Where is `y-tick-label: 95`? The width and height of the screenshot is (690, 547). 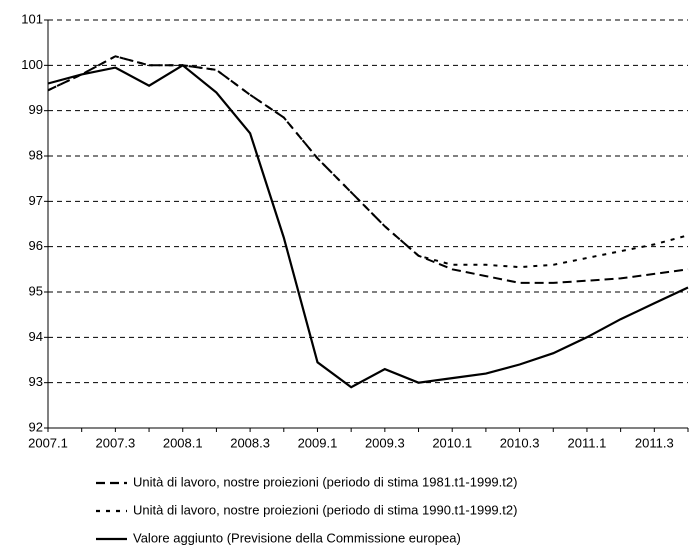
y-tick-label: 95 is located at coordinates (36, 290).